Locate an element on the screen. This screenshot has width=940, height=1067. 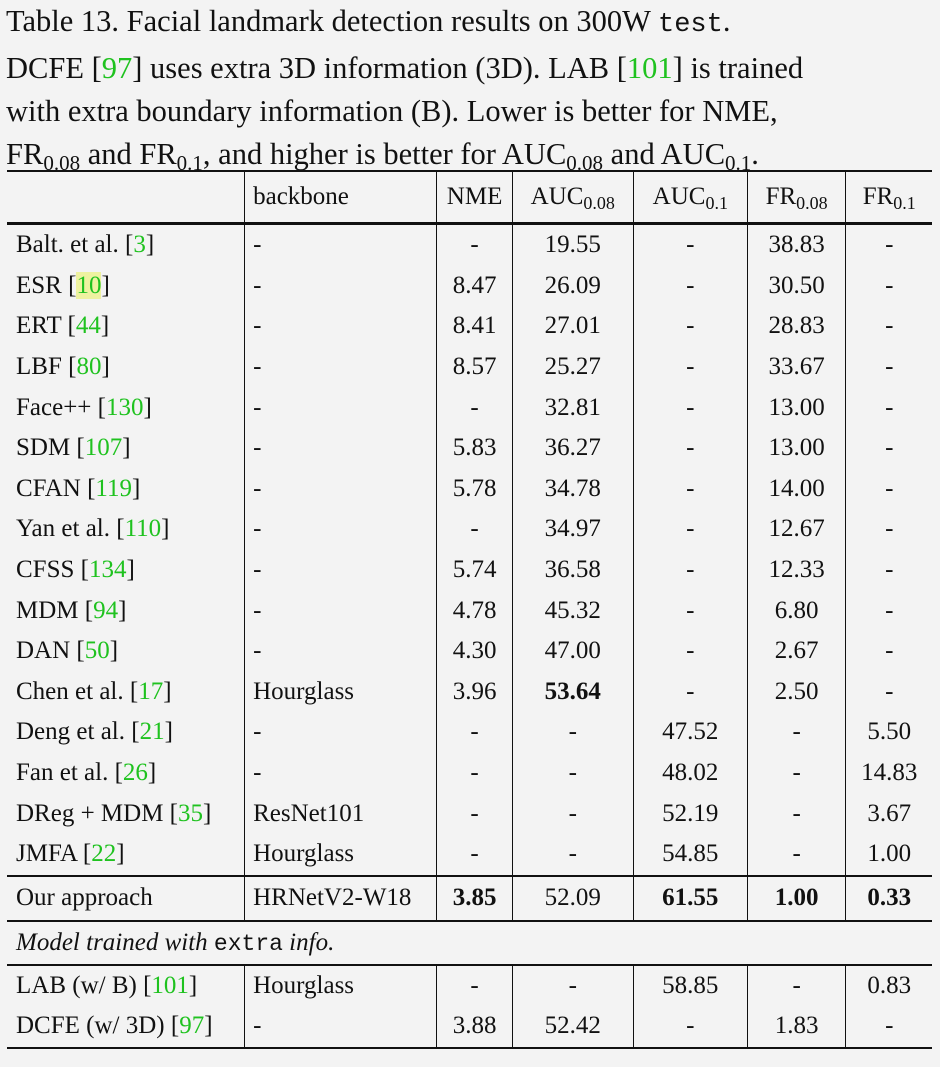
fr008-cell: 12.67 is located at coordinates (796, 529).